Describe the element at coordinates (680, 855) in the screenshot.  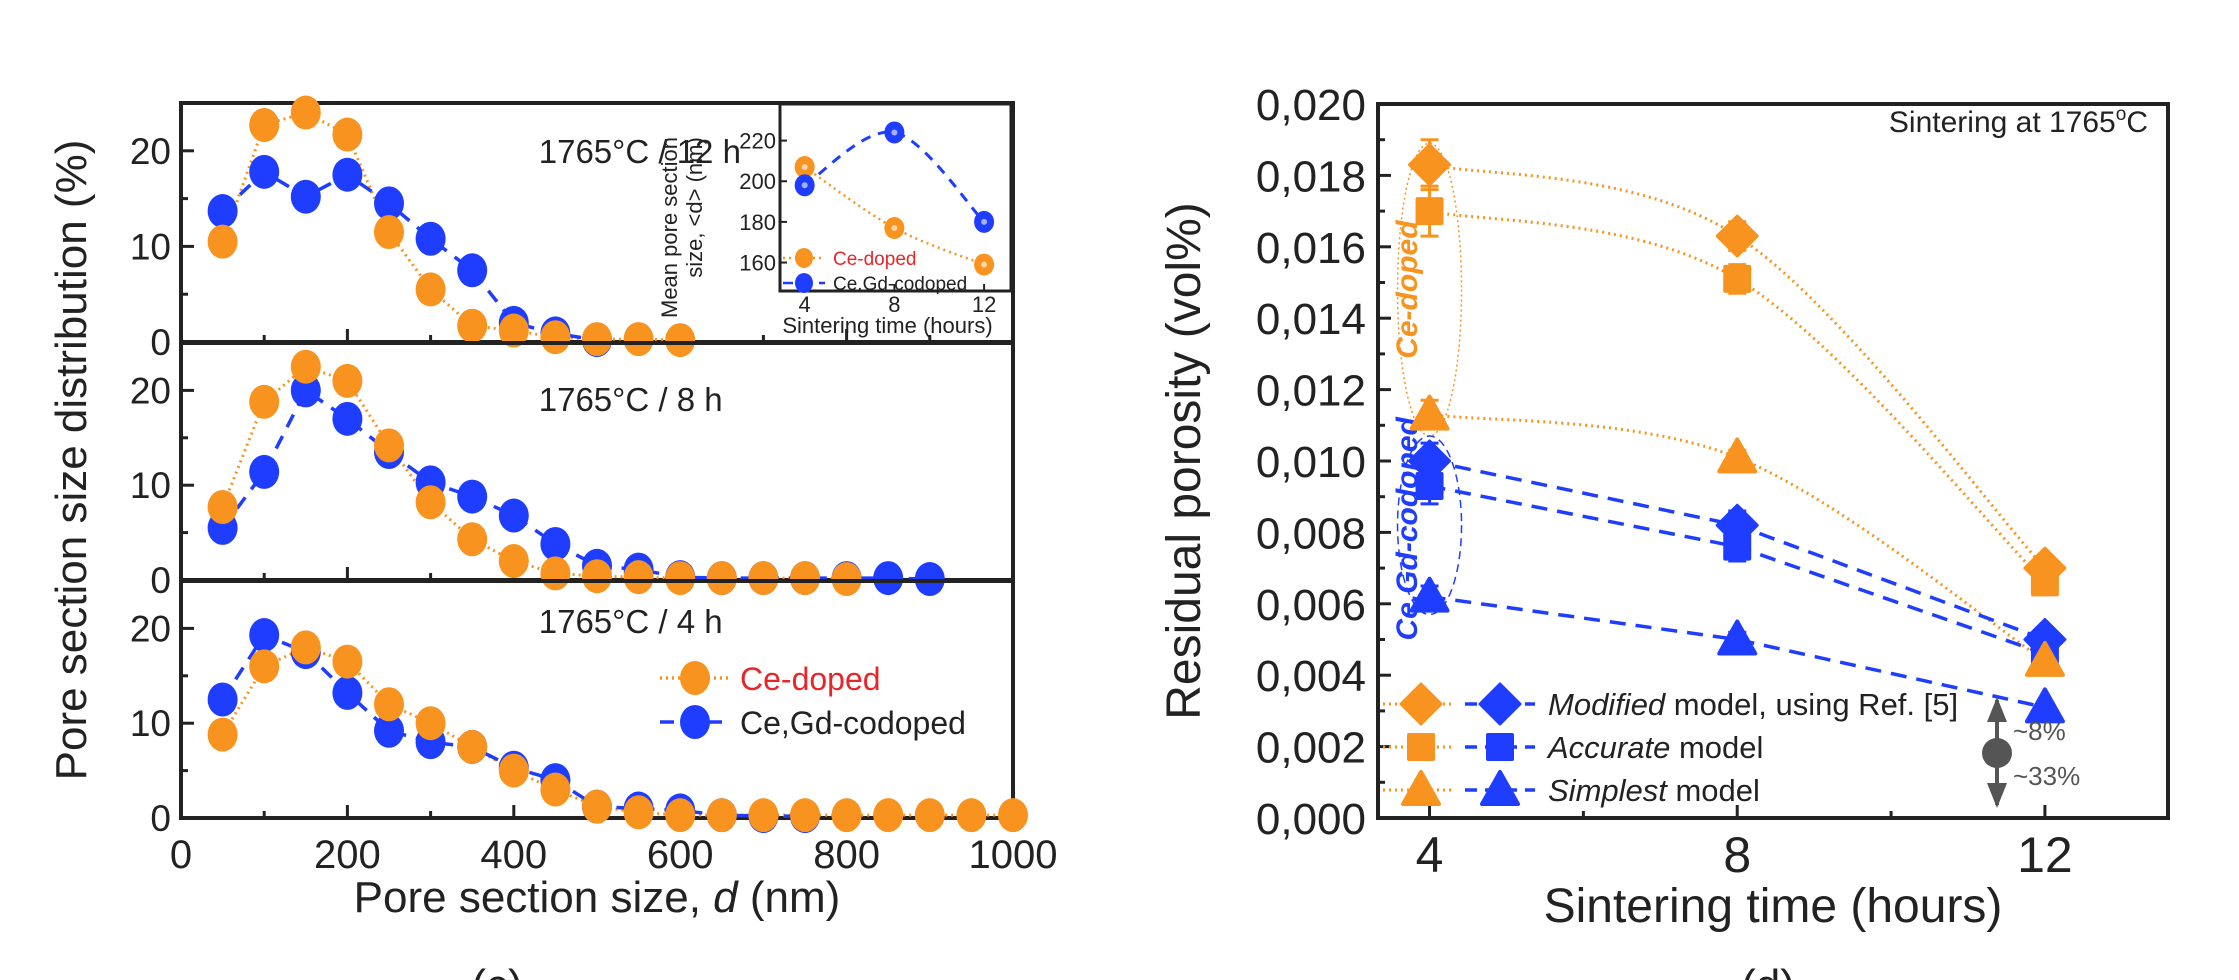
I see `x-tick-label: 600` at that location.